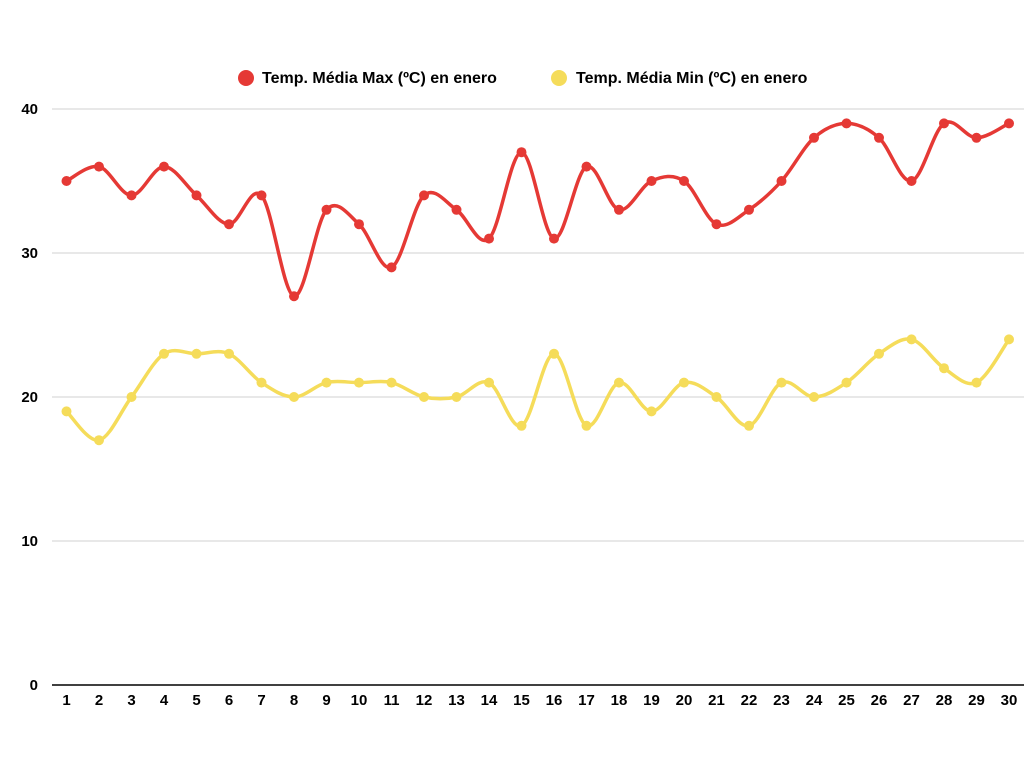  Describe the element at coordinates (554, 700) in the screenshot. I see `x-tick-label: 16` at that location.